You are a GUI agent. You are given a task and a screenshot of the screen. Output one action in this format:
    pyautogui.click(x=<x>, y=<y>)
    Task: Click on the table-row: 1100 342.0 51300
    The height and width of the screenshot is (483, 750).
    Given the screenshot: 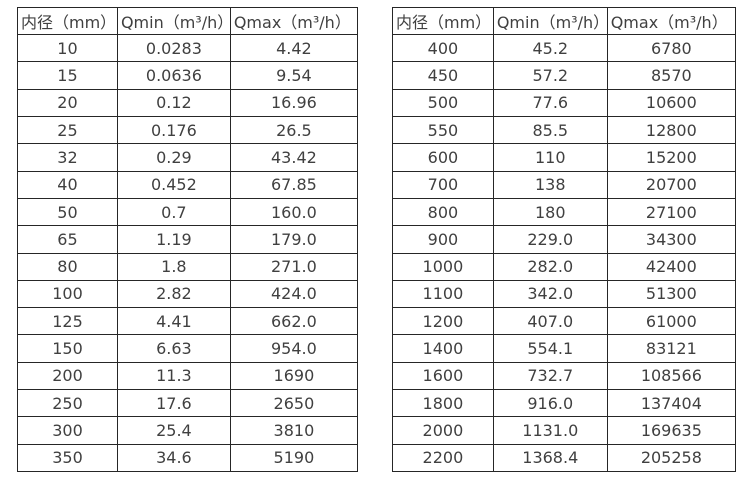 What is the action you would take?
    pyautogui.click(x=564, y=294)
    